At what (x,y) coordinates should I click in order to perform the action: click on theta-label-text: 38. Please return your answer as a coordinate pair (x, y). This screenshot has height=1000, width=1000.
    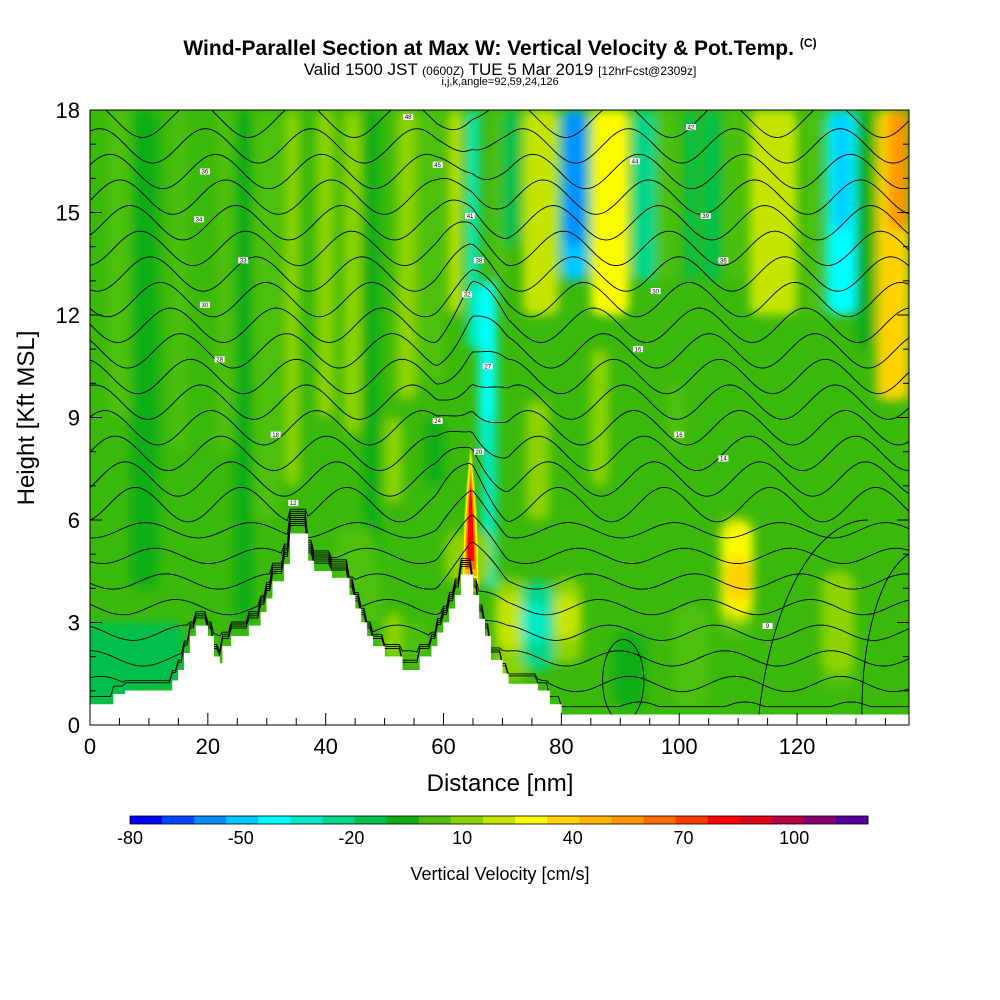
    Looking at the image, I should click on (479, 262).